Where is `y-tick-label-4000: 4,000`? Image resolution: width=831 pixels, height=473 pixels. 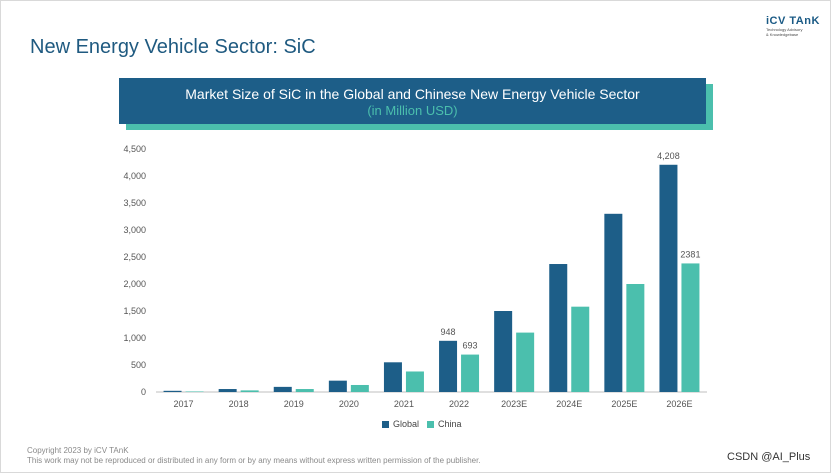 y-tick-label-4000: 4,000 is located at coordinates (134, 176).